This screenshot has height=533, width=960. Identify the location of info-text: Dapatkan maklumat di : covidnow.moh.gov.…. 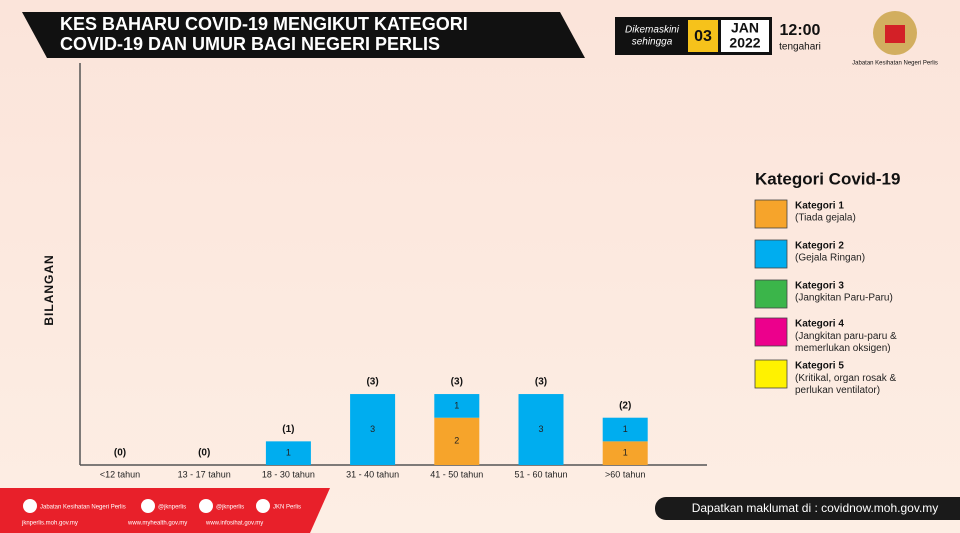
(815, 508).